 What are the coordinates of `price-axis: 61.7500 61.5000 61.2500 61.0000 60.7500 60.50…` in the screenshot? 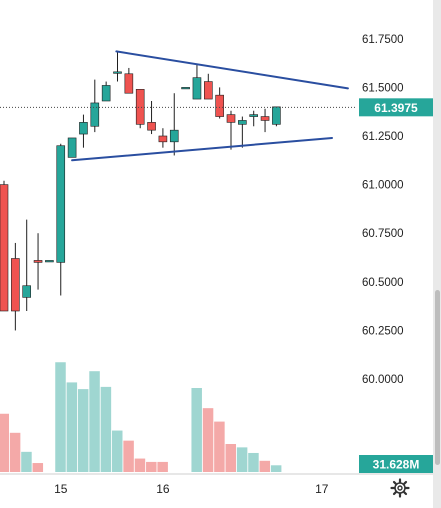 It's located at (383, 210).